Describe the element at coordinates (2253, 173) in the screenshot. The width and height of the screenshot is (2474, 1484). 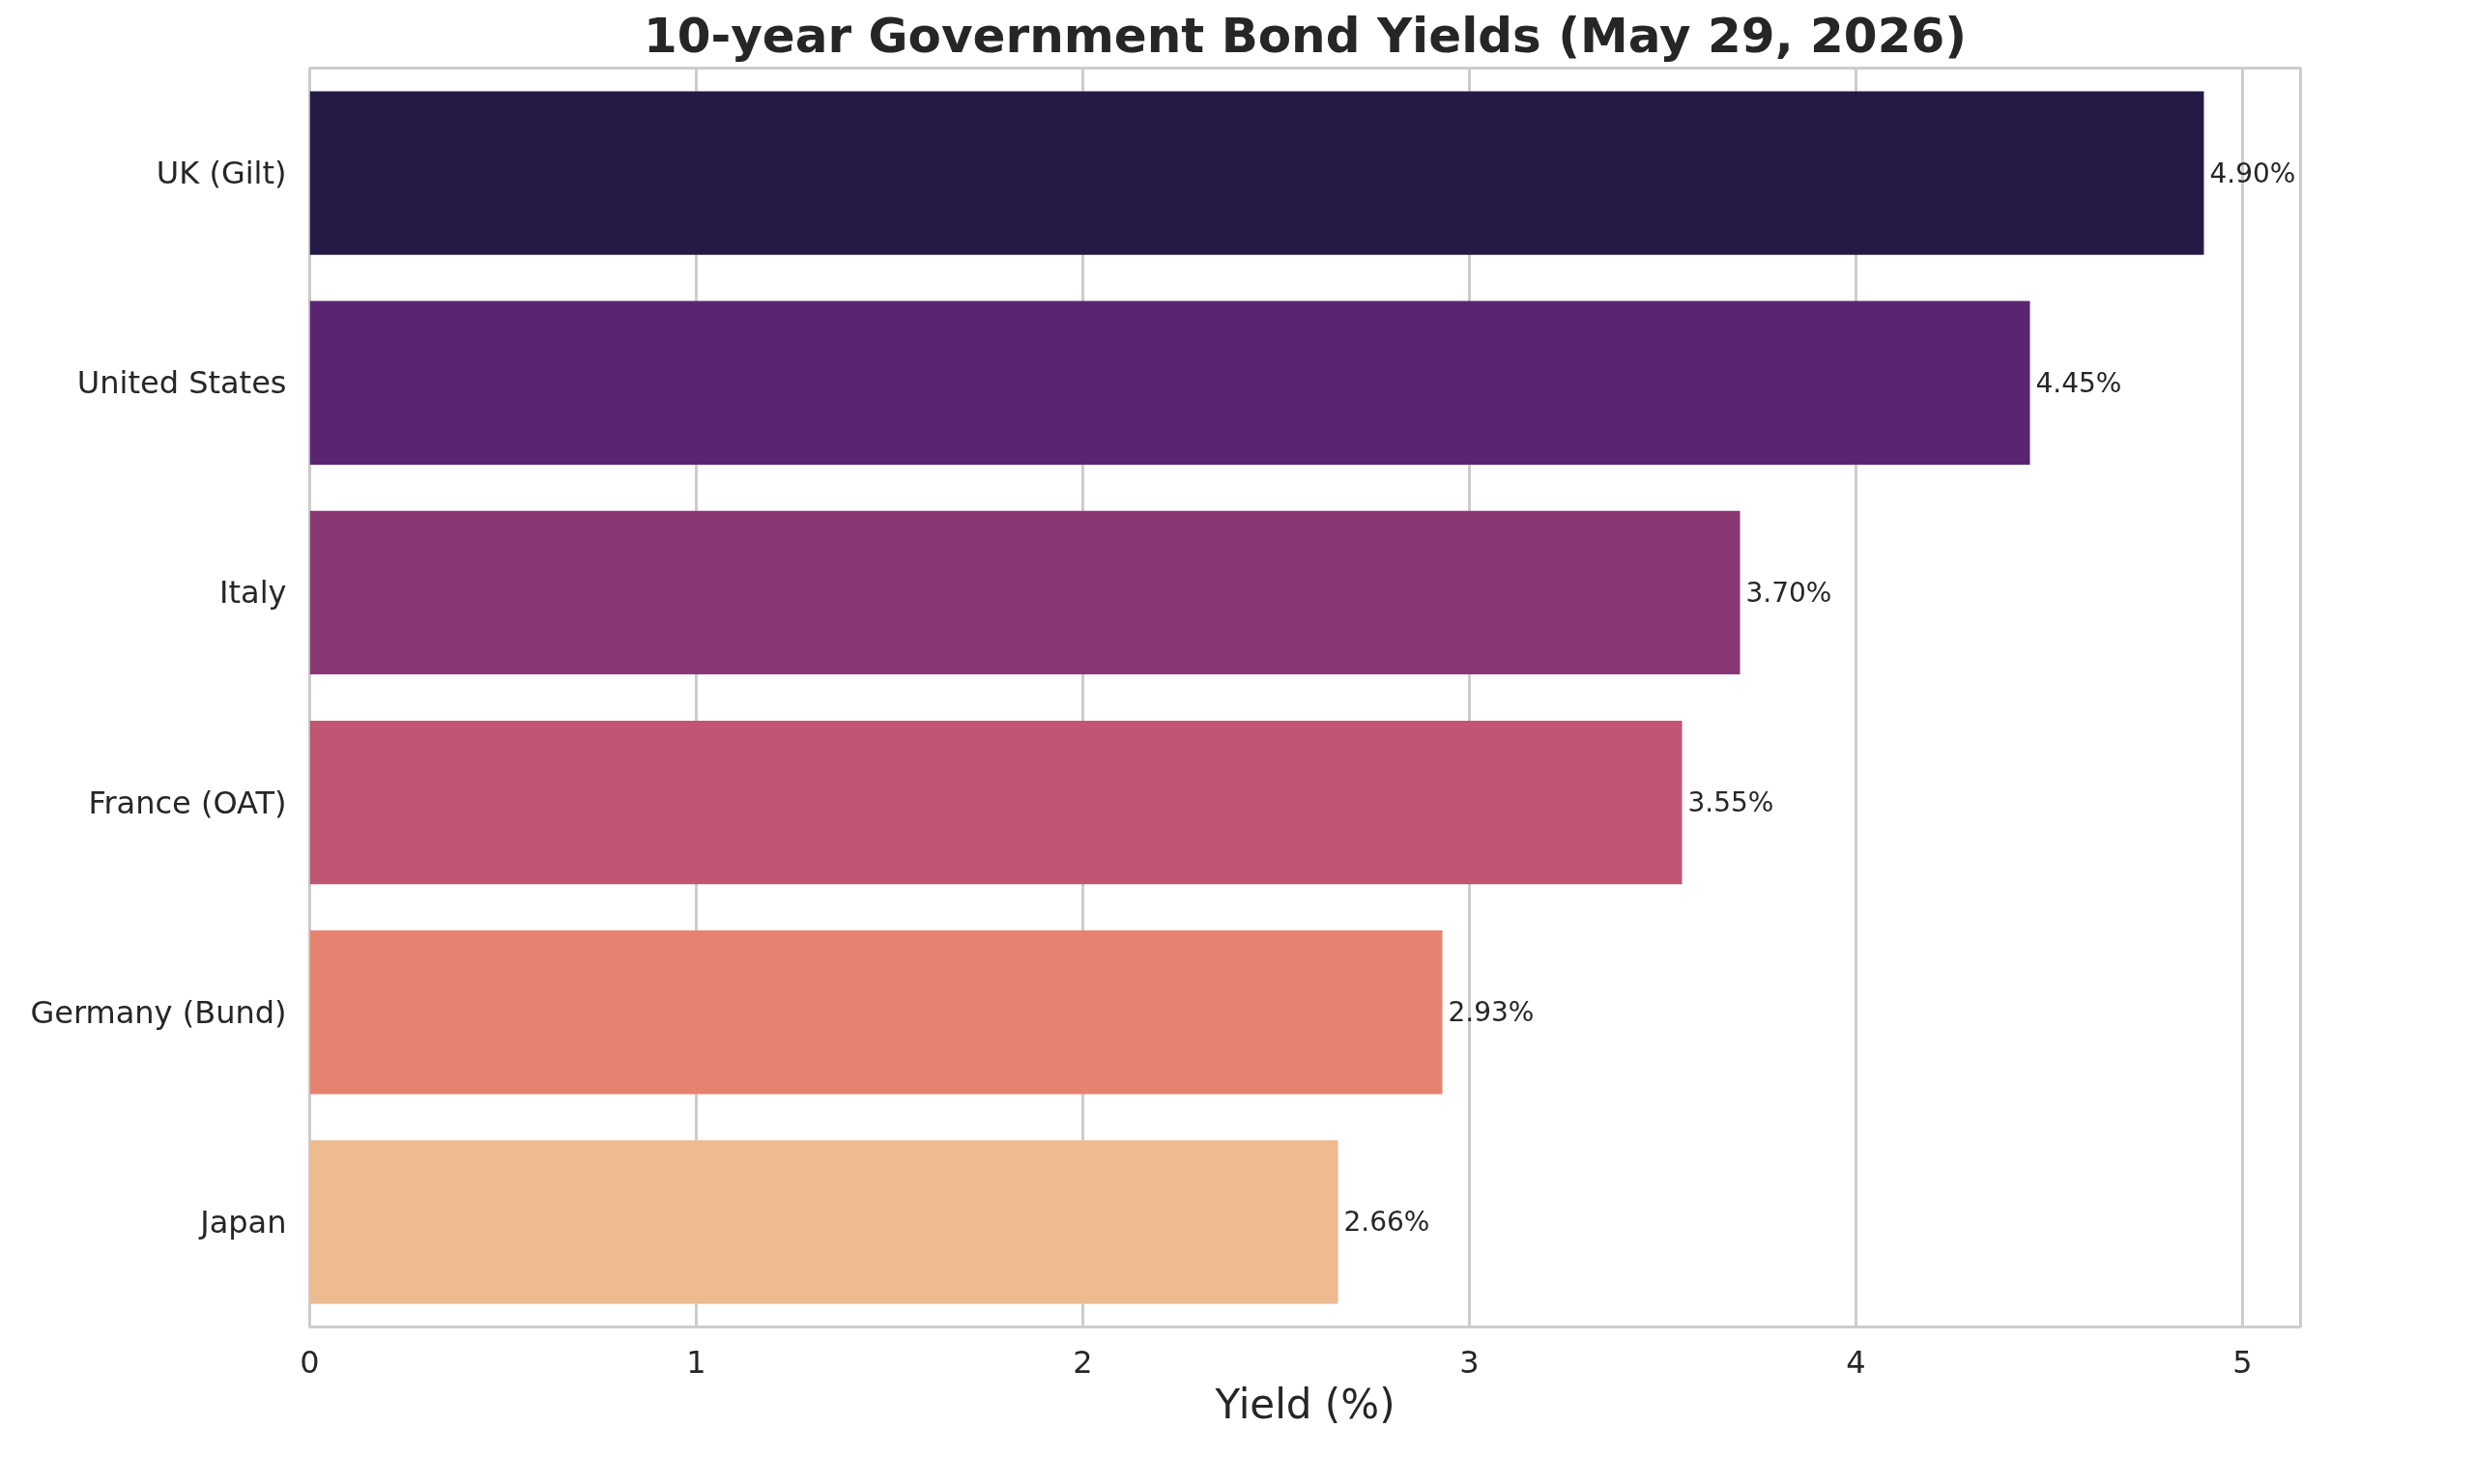
I see `data-label: 4.90%` at that location.